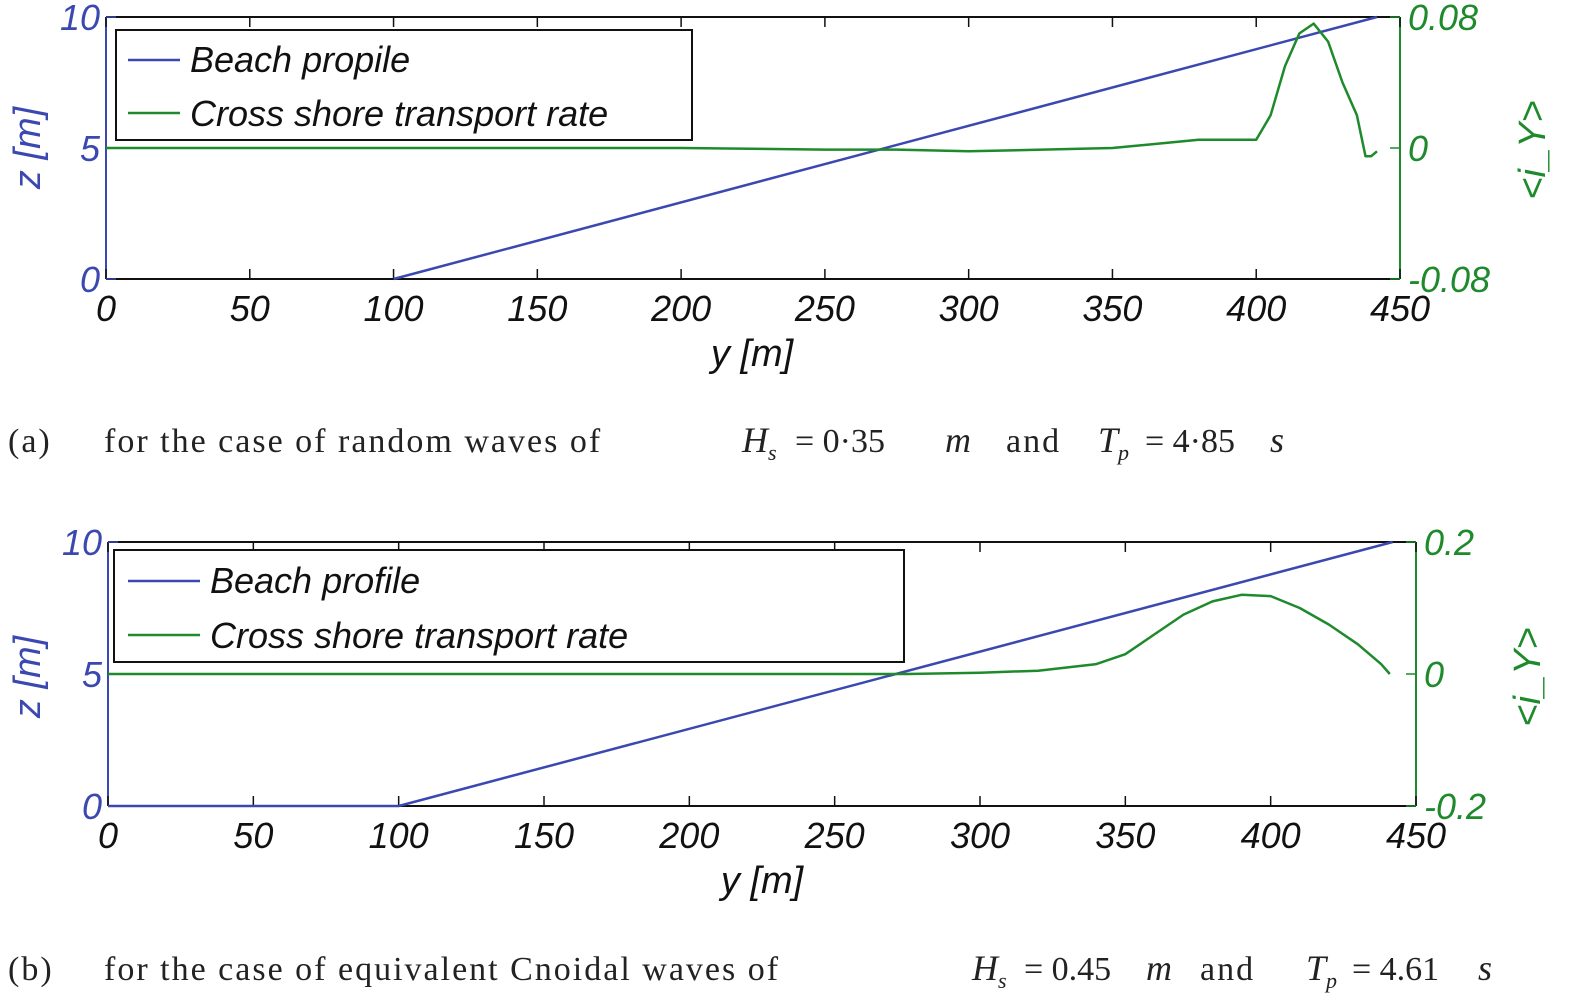 The height and width of the screenshot is (1005, 1578). What do you see at coordinates (30, 441) in the screenshot?
I see `chart-a-caption-label: (a)` at bounding box center [30, 441].